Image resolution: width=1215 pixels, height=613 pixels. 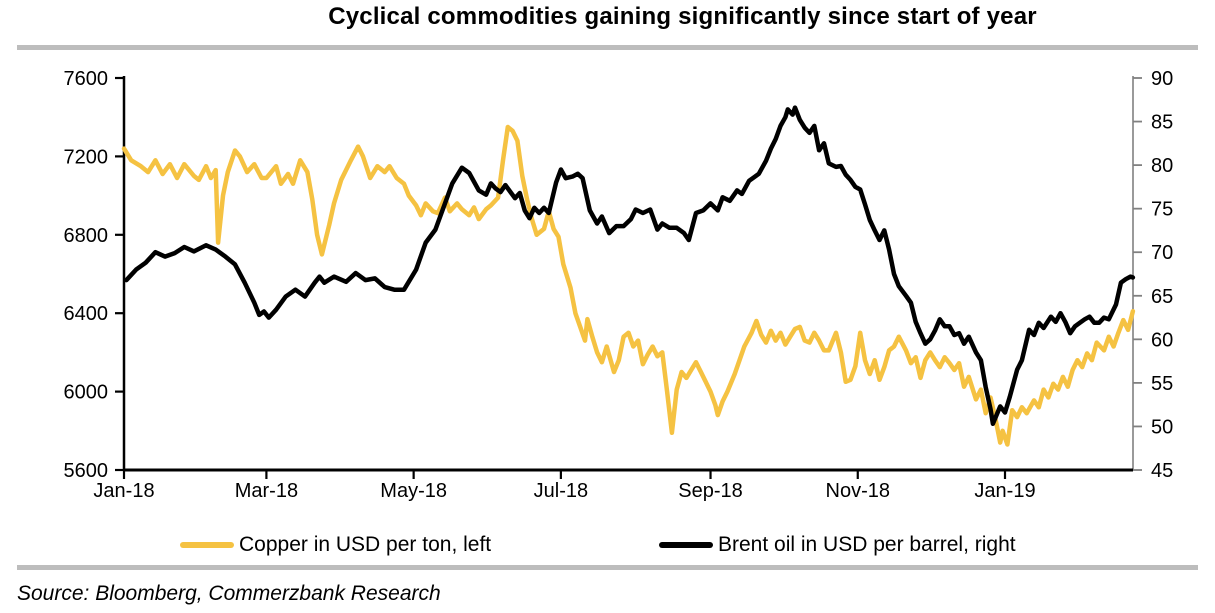 I want to click on copper-line-swatch, so click(x=207, y=545).